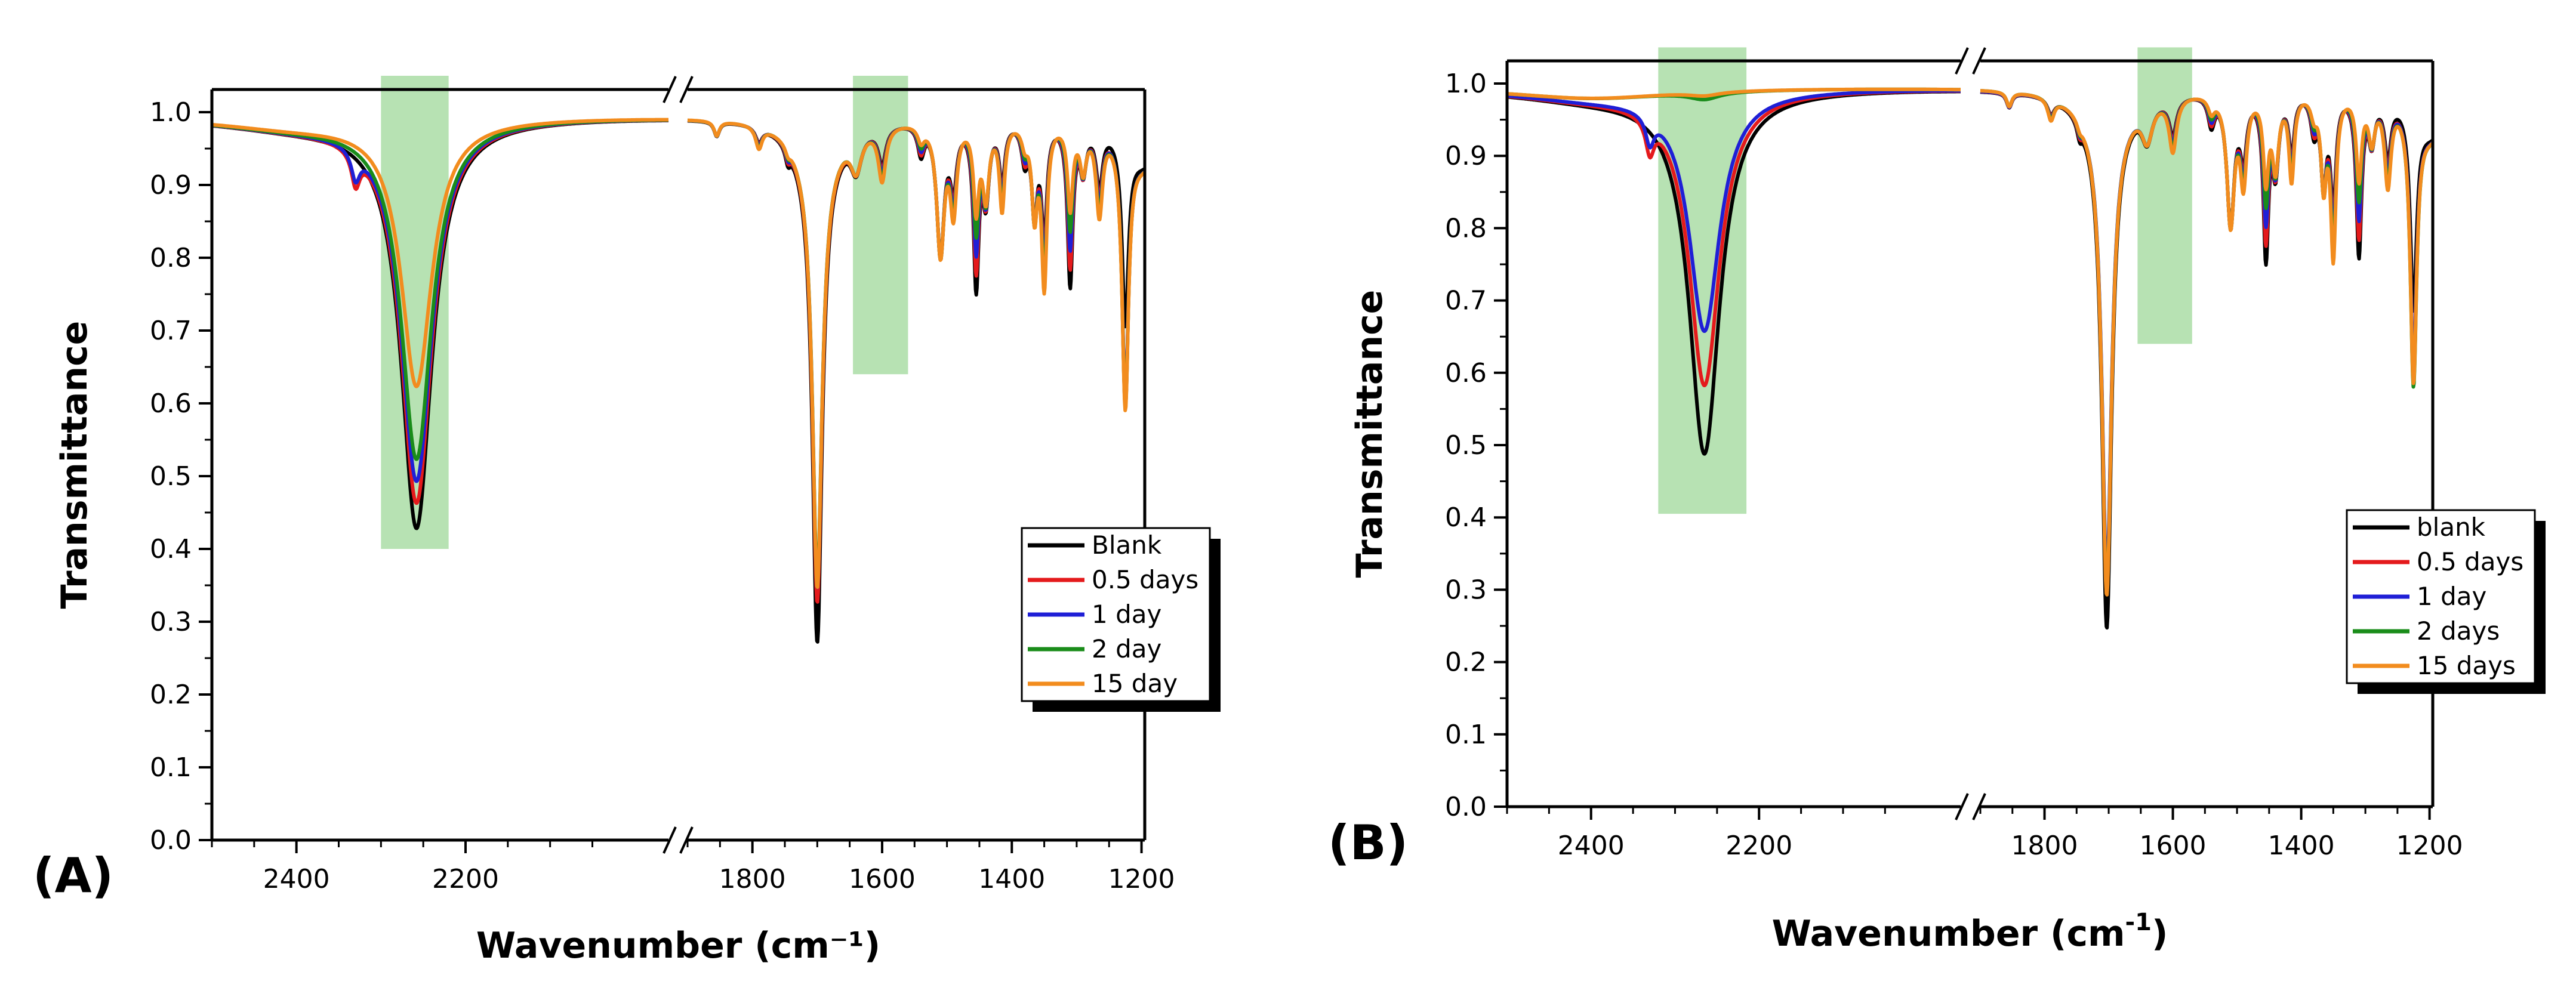  I want to click on legend-label: Blank, so click(1127, 545).